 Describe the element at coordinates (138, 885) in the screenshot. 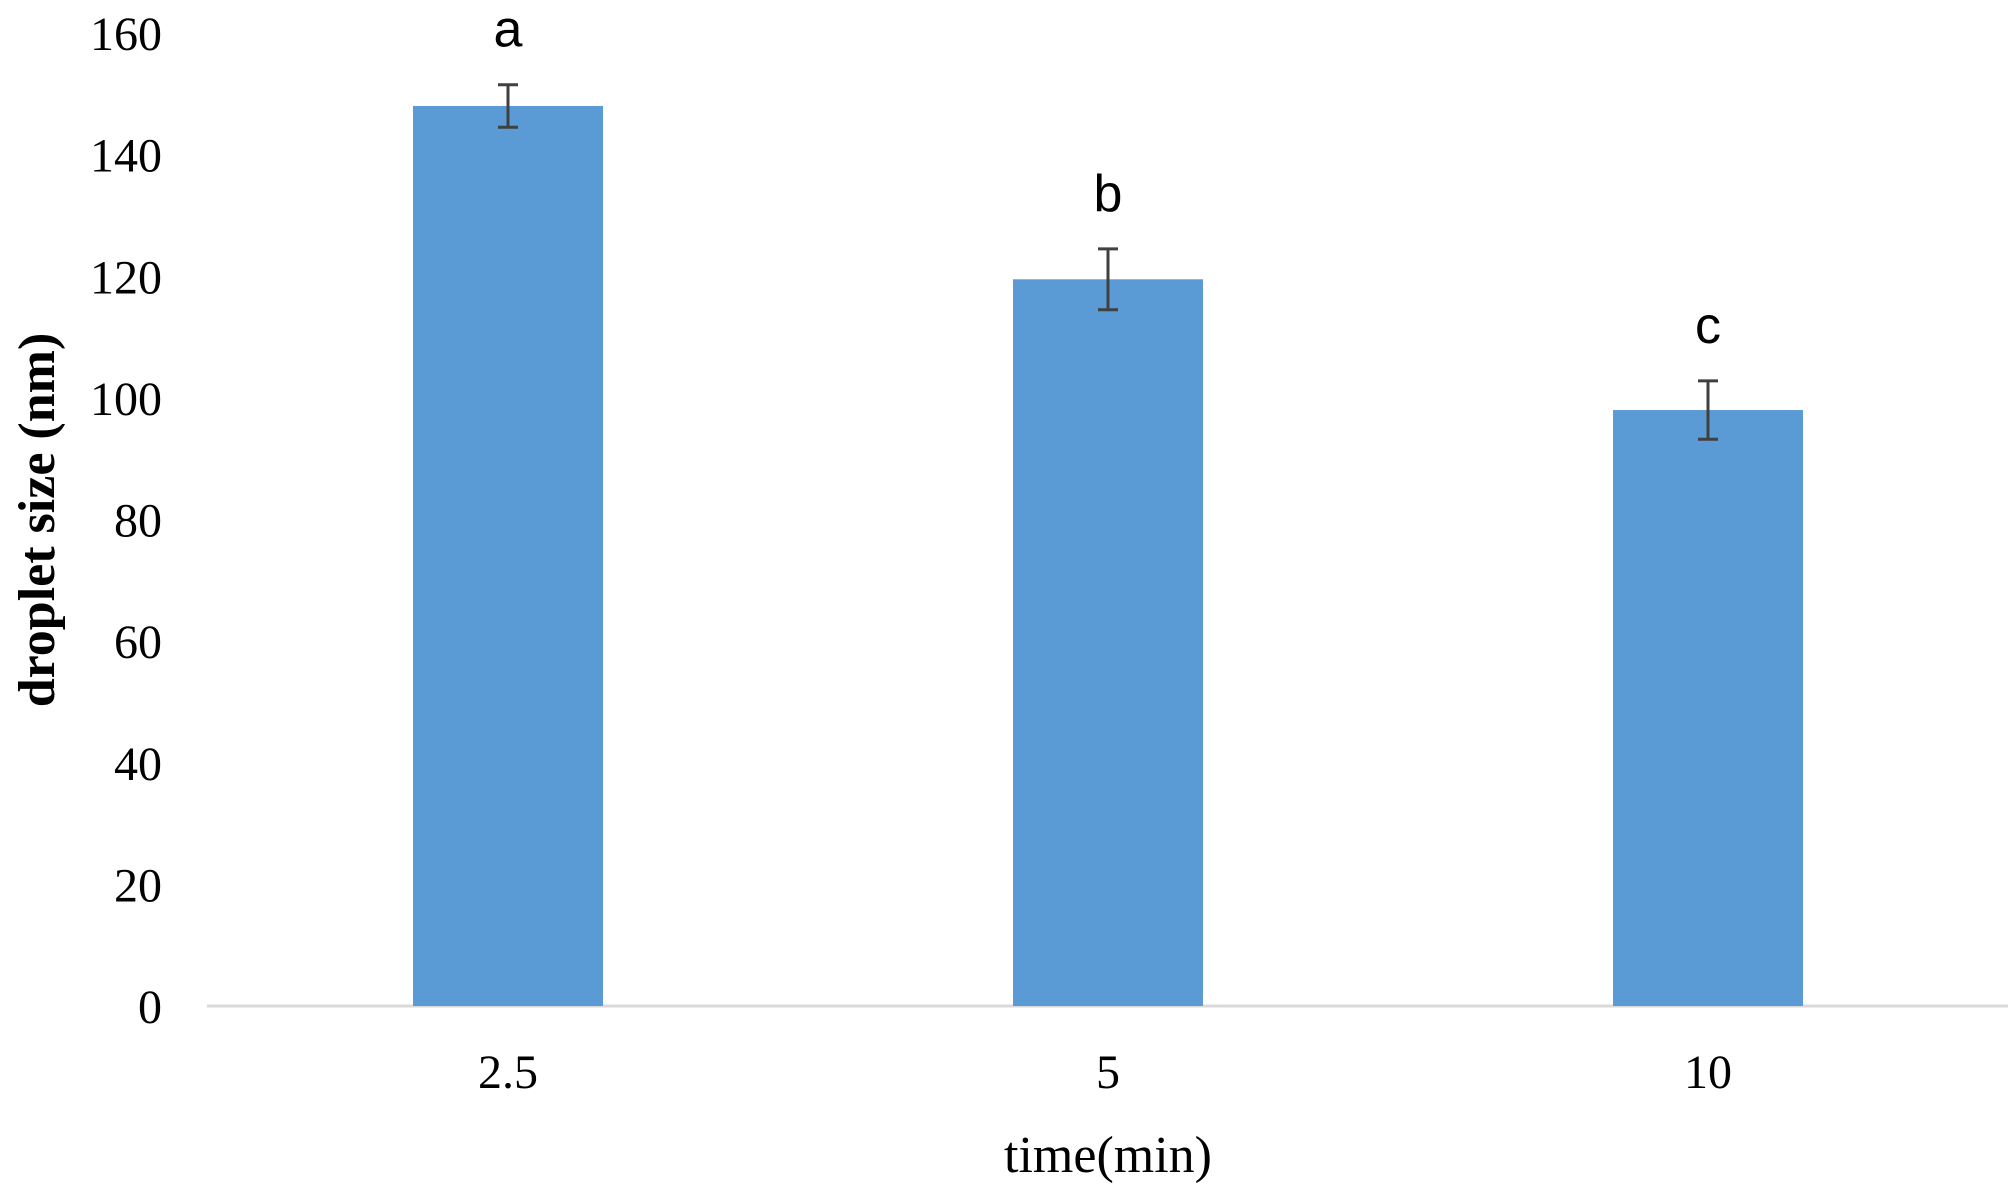

I see `y-tick-label: 20` at that location.